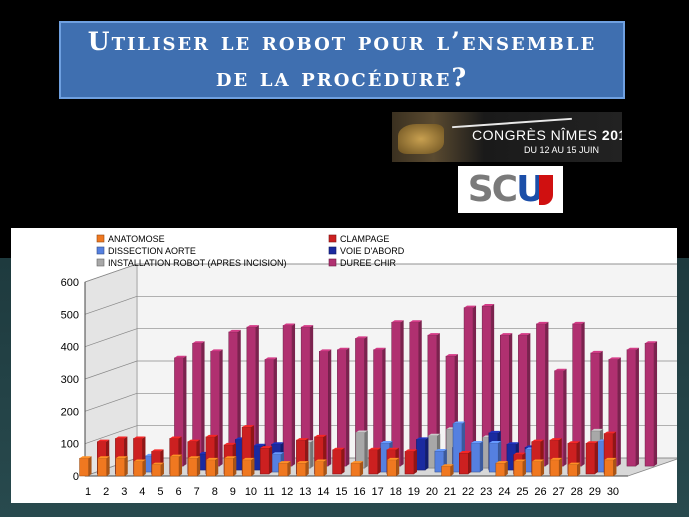 The image size is (689, 517). Describe the element at coordinates (562, 150) in the screenshot. I see `congress-dates: DU 12 AU 15 JUIN` at that location.